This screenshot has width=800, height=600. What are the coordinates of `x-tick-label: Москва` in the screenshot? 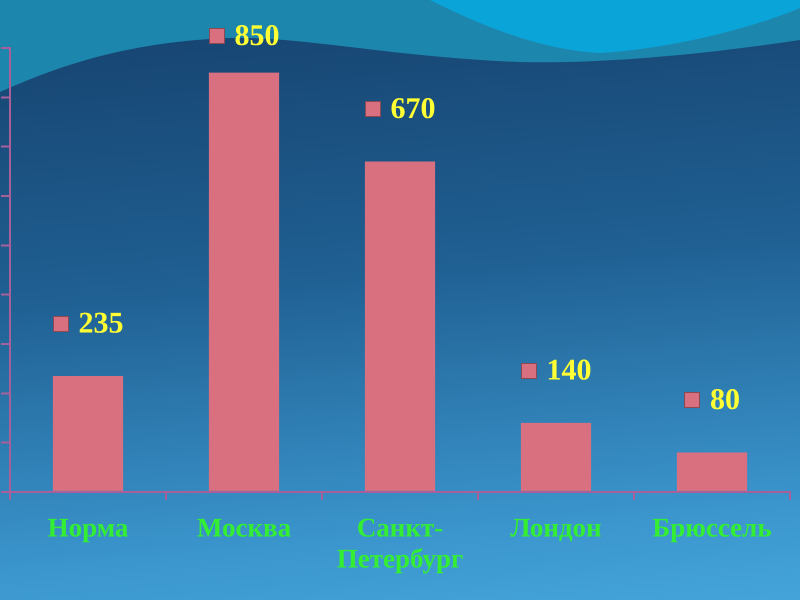 It's located at (244, 527).